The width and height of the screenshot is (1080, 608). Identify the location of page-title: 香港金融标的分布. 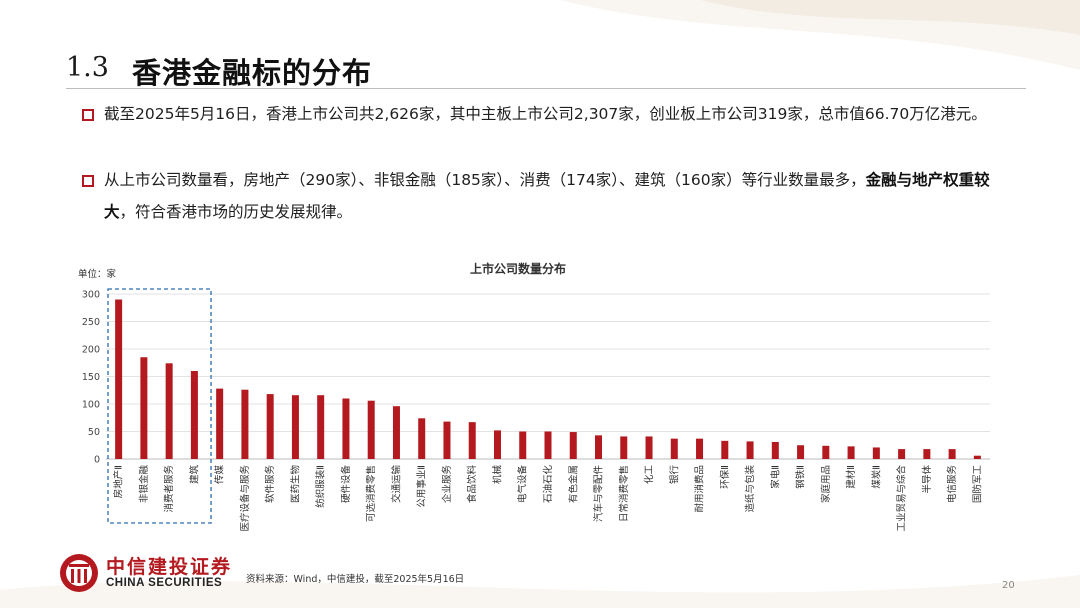
(252, 73).